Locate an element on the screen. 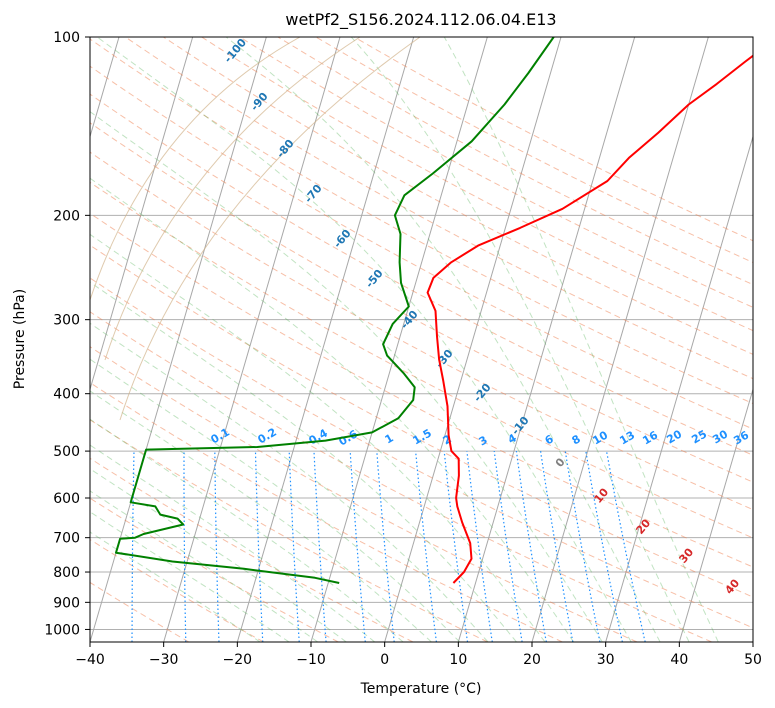 The height and width of the screenshot is (708, 775). x-tick-label: 50 is located at coordinates (753, 660).